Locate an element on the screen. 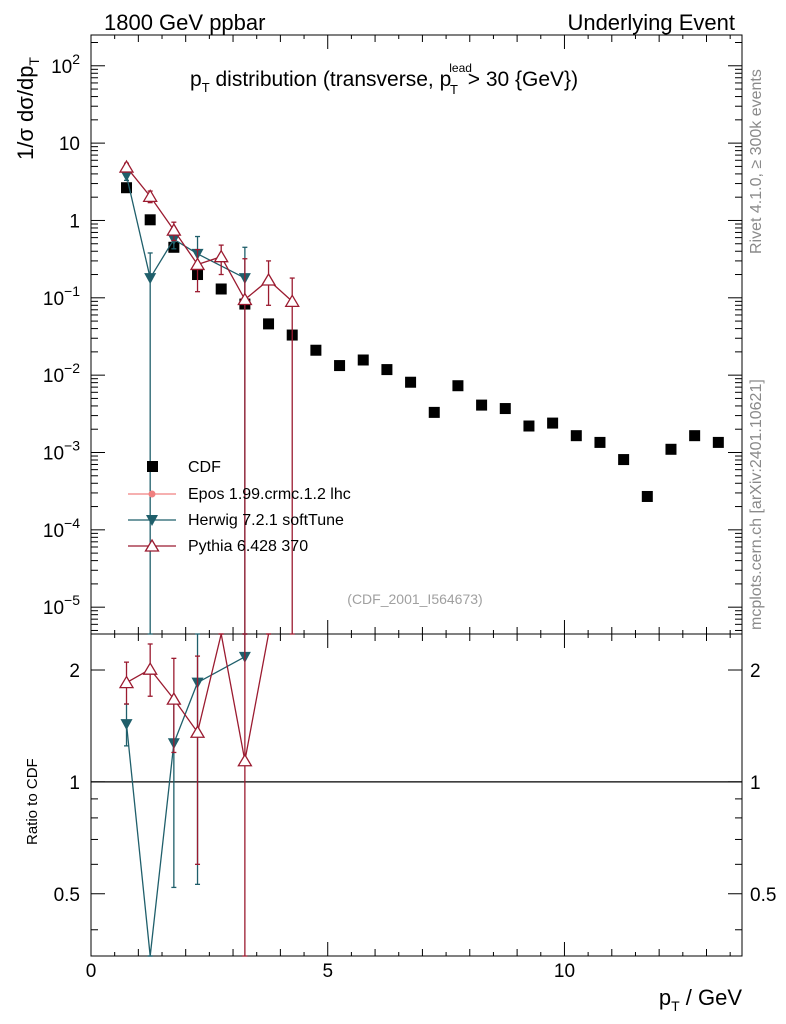 This screenshot has width=786, height=1024. x-label-sub: T is located at coordinates (675, 1006).